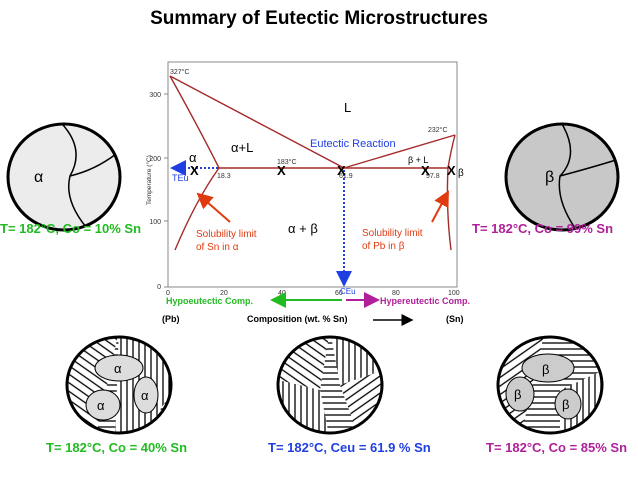 The image size is (638, 478). What do you see at coordinates (425, 301) in the screenshot?
I see `hyper-label: Hypereutectic Comp.` at bounding box center [425, 301].